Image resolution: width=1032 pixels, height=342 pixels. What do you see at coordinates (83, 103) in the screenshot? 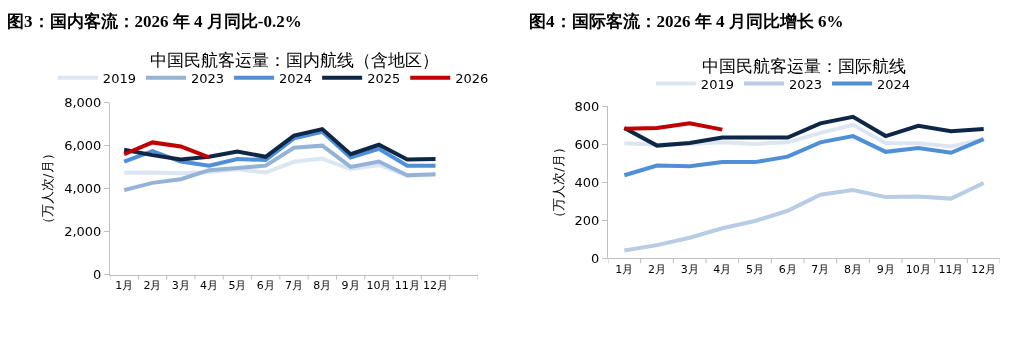
I see `y-tick-label: 8,000` at bounding box center [83, 103].